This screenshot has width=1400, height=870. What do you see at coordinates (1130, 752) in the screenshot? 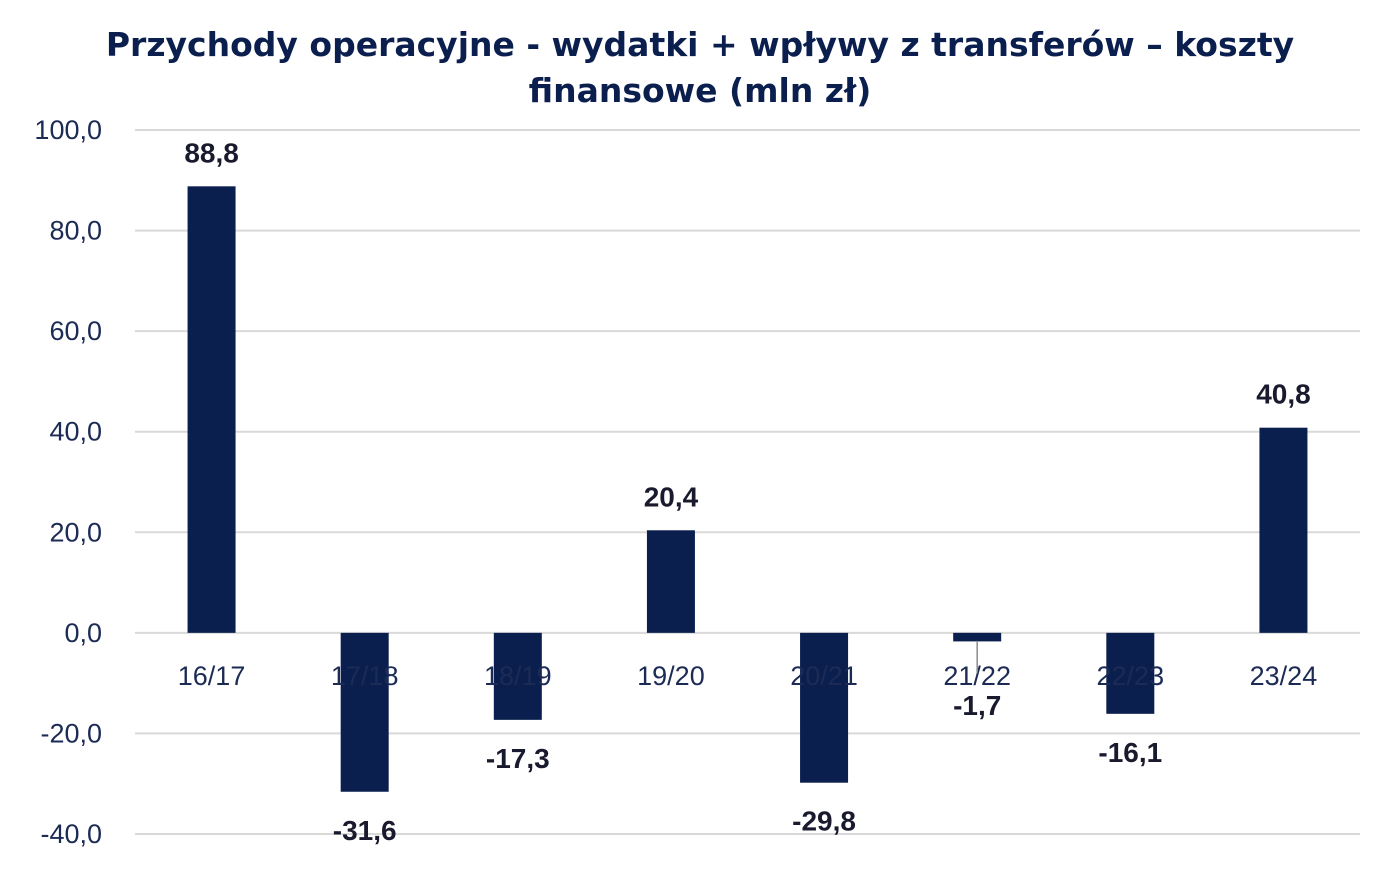
I see `data-label: -16,1` at bounding box center [1130, 752].